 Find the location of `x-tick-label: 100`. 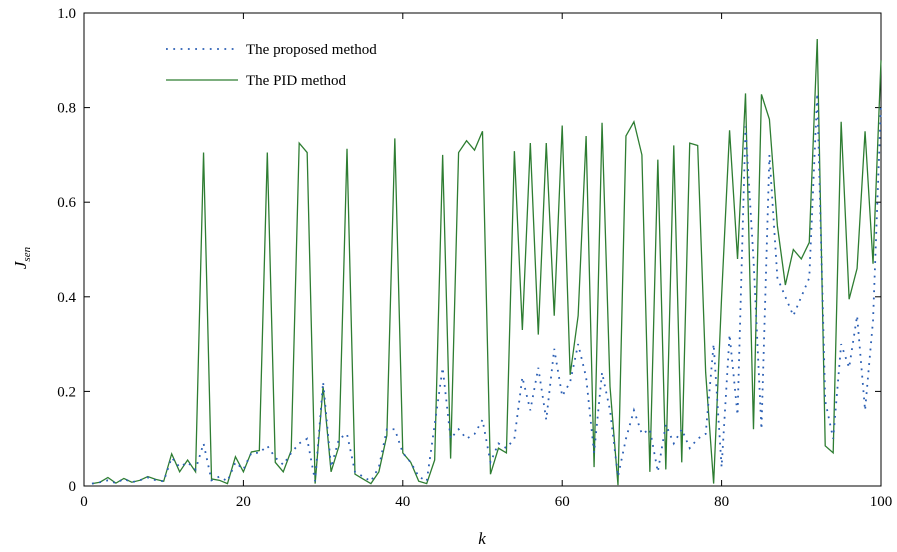

x-tick-label: 100 is located at coordinates (881, 502).